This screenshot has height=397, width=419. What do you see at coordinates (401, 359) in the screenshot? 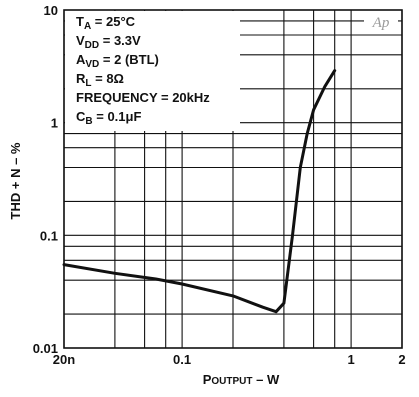
I see `x-tick-label: 2` at bounding box center [401, 359].